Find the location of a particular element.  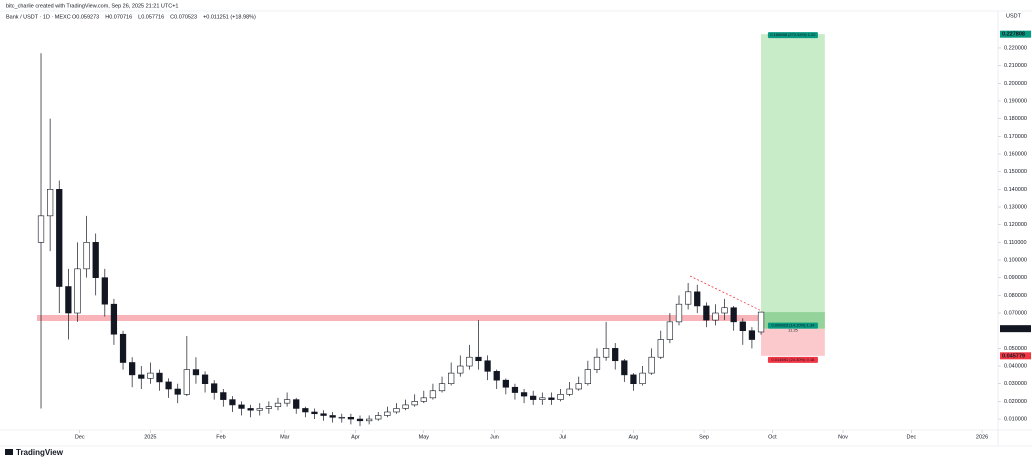

logo-text: TradingView is located at coordinates (40, 452).